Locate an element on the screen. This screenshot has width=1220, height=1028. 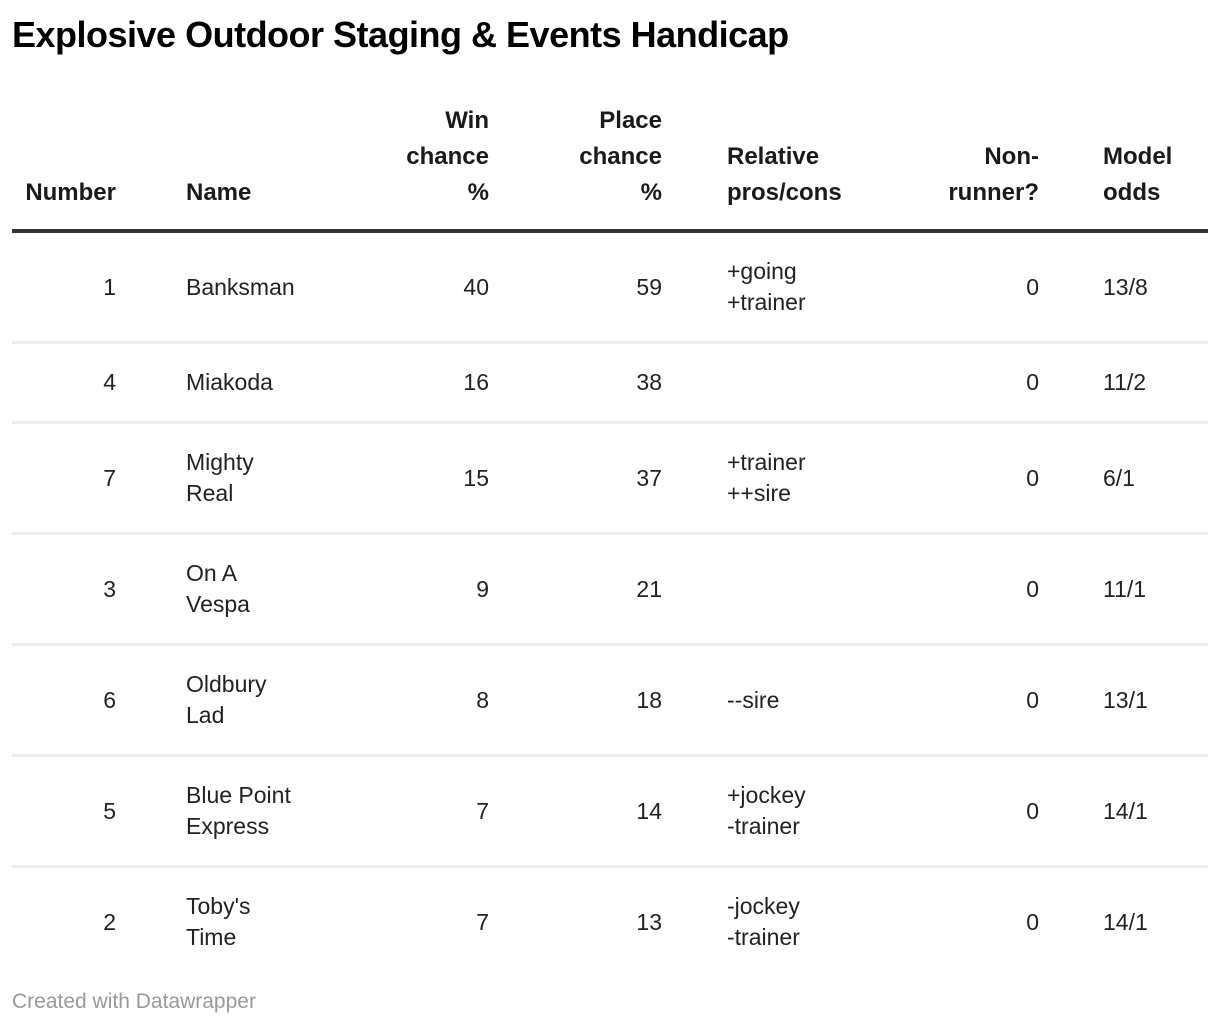
column-header-pros-cons: Relative pros/cons is located at coordinates (801, 164).